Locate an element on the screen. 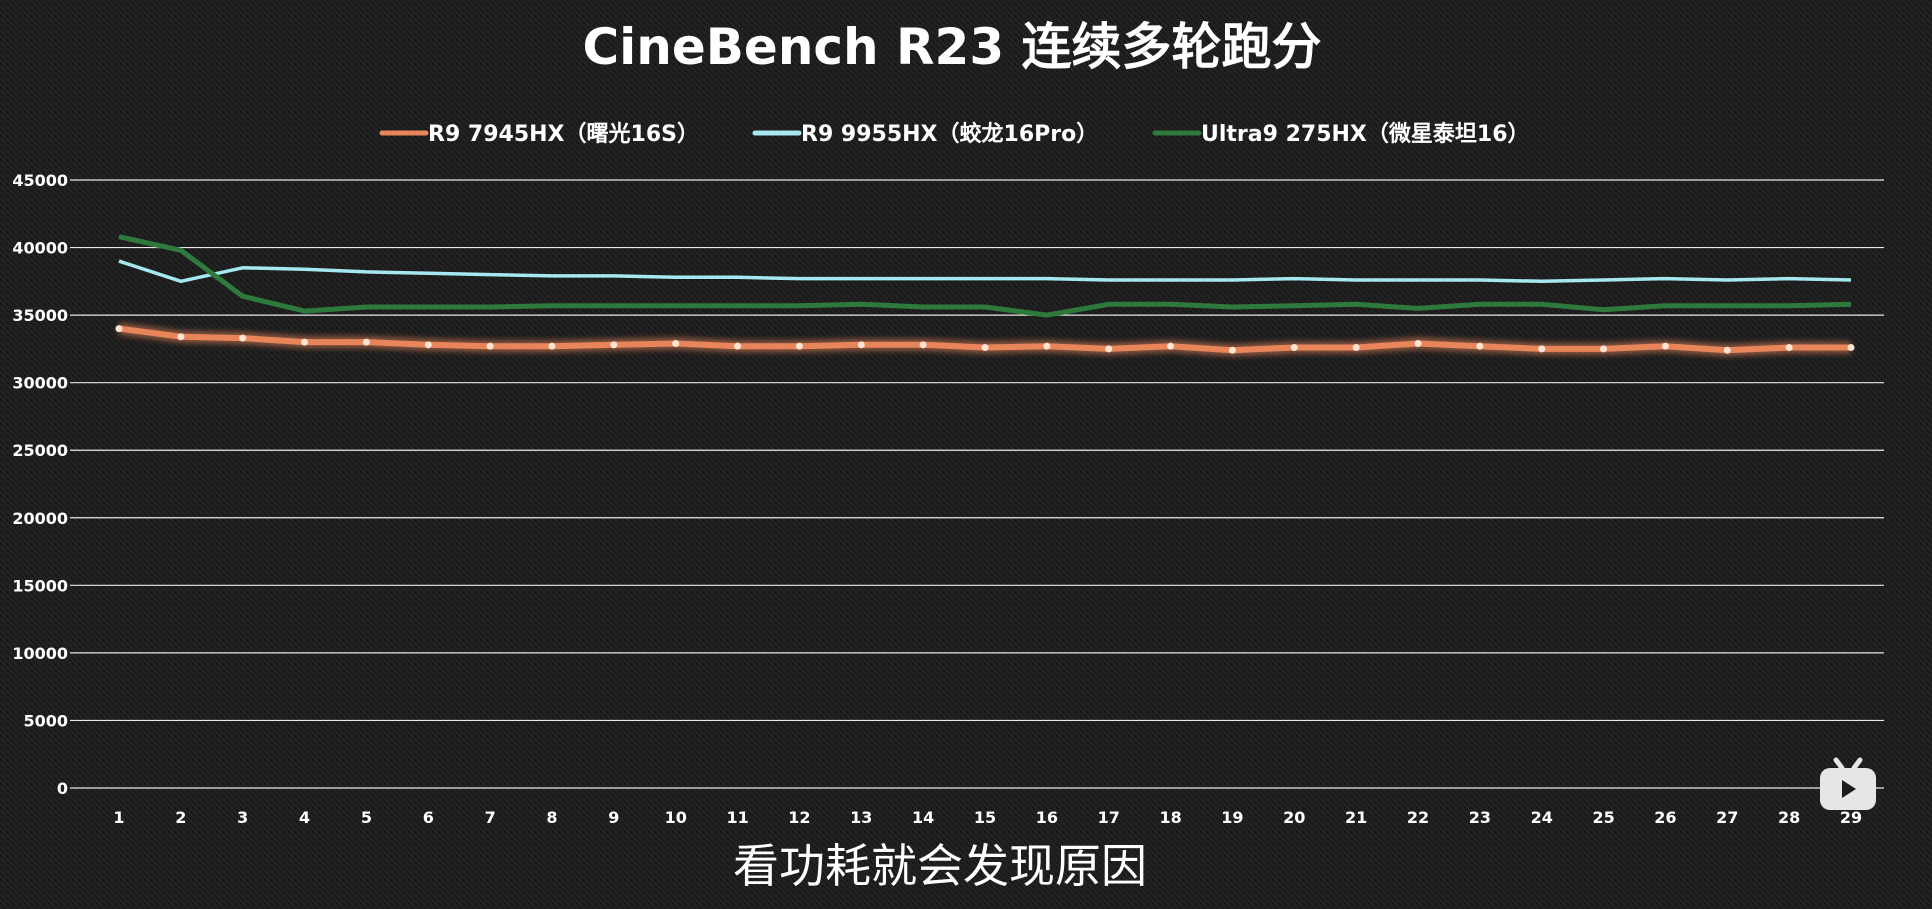 This screenshot has width=1932, height=909. y-tick-label: 20000 is located at coordinates (40, 518).